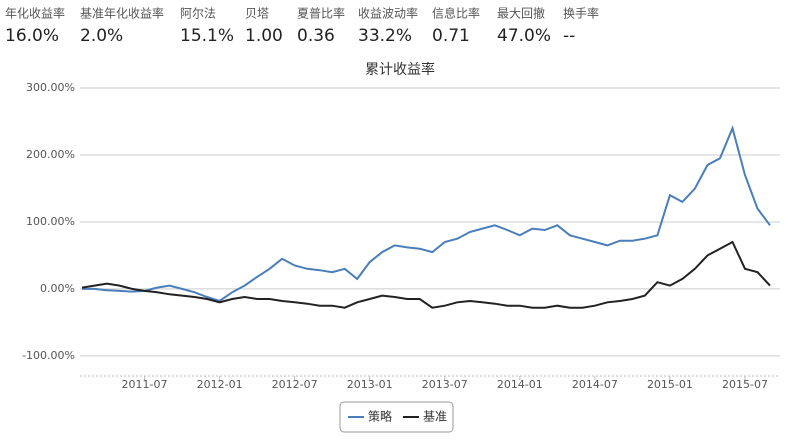  What do you see at coordinates (396, 417) in the screenshot?
I see `legend` at bounding box center [396, 417].